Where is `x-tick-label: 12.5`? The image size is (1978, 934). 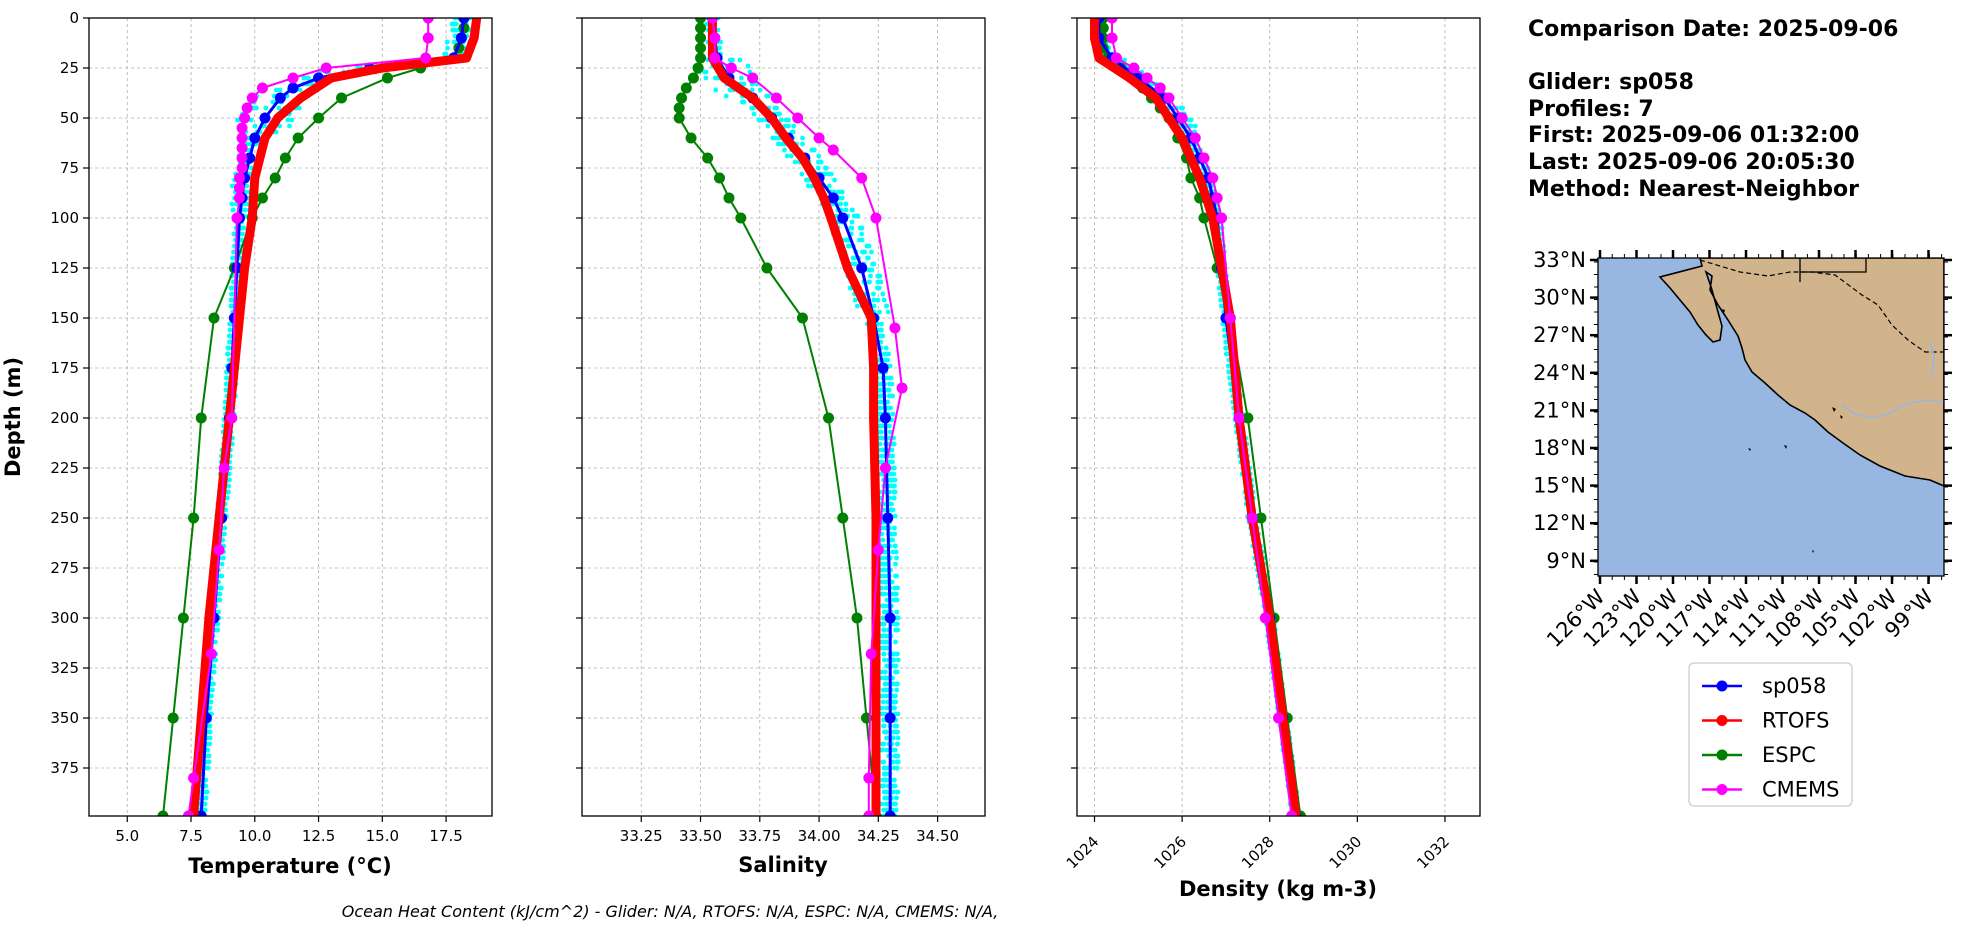
x-tick-label: 12.5 is located at coordinates (318, 836).